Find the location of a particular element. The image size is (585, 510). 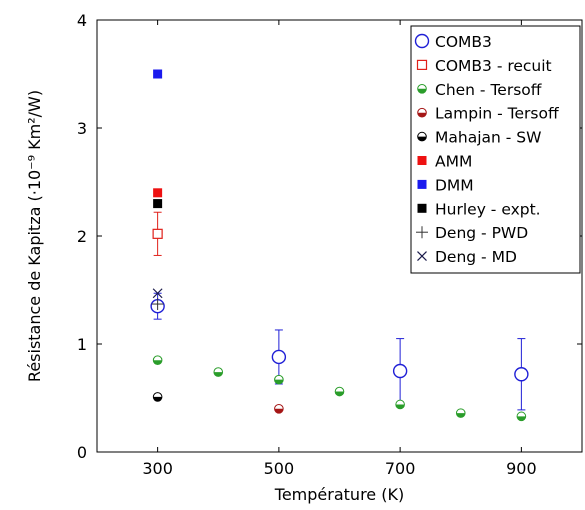

legend-label: Hurley - expt. is located at coordinates (488, 209).